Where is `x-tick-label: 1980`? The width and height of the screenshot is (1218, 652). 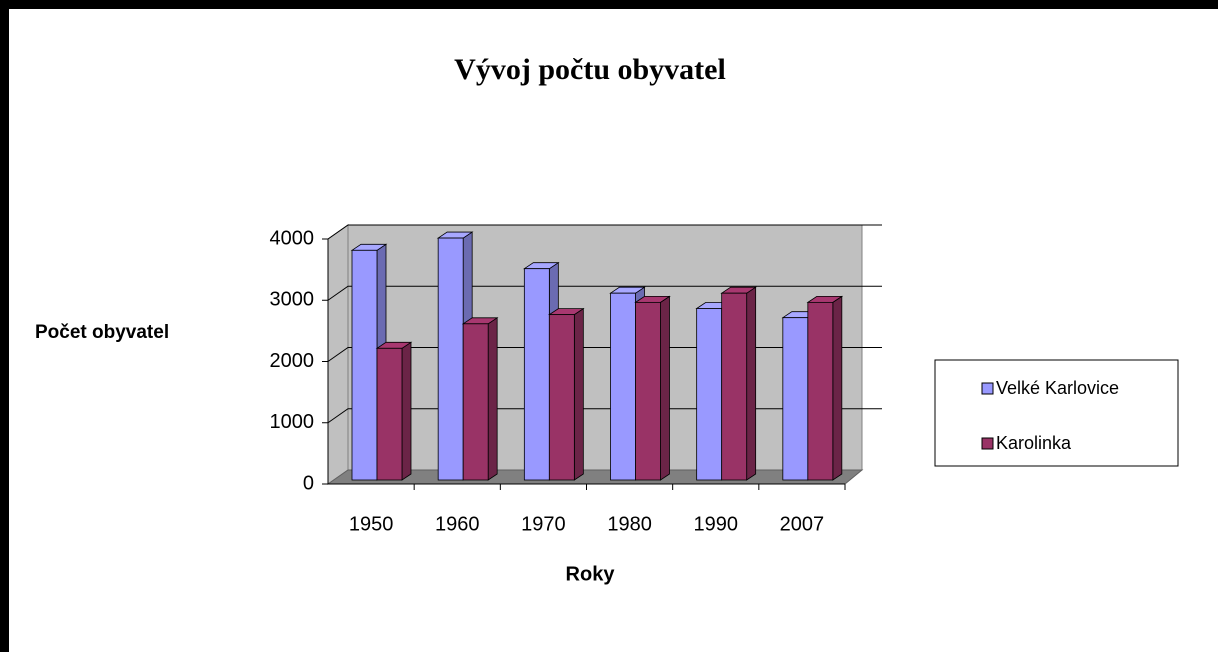
x-tick-label: 1980 is located at coordinates (629, 524).